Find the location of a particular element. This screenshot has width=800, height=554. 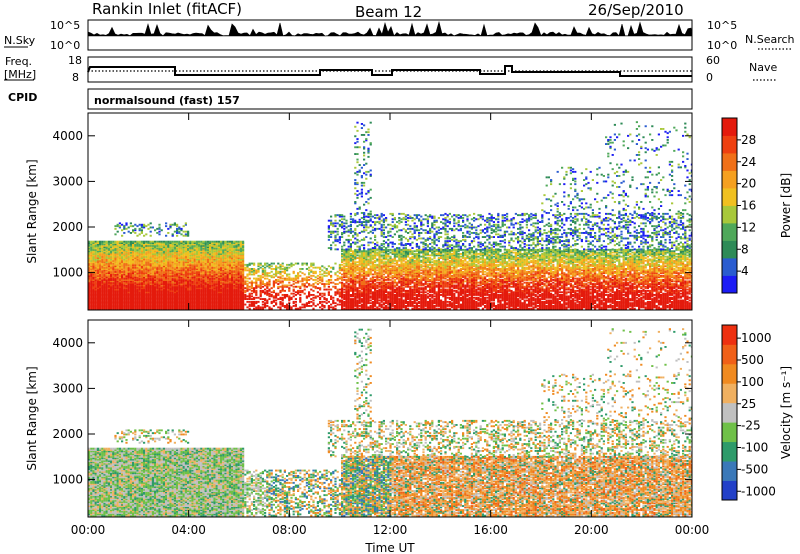

freq-unit-label: [MHz] is located at coordinates (20, 74).